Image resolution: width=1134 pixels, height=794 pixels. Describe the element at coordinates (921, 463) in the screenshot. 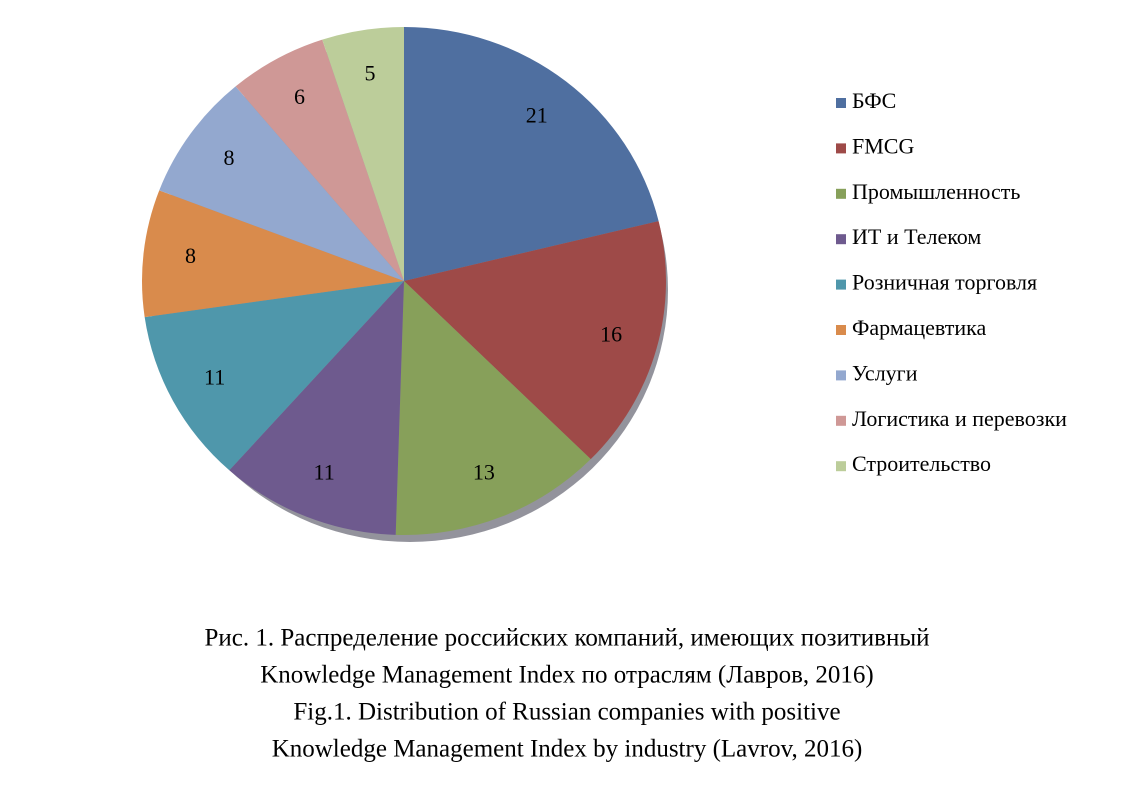

I see `legend-label: Строительство` at that location.